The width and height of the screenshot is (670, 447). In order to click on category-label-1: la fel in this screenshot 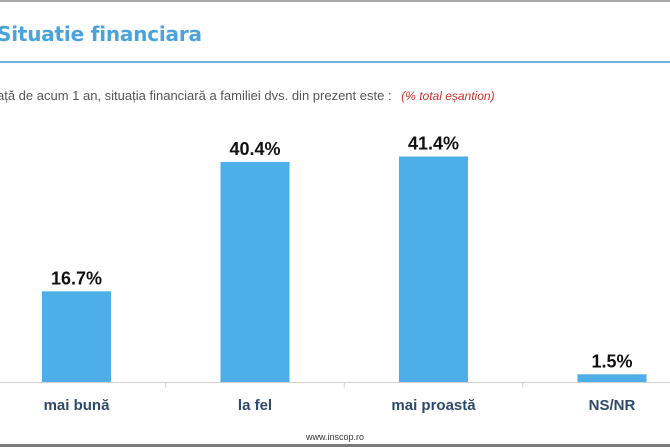, I will do `click(255, 405)`.